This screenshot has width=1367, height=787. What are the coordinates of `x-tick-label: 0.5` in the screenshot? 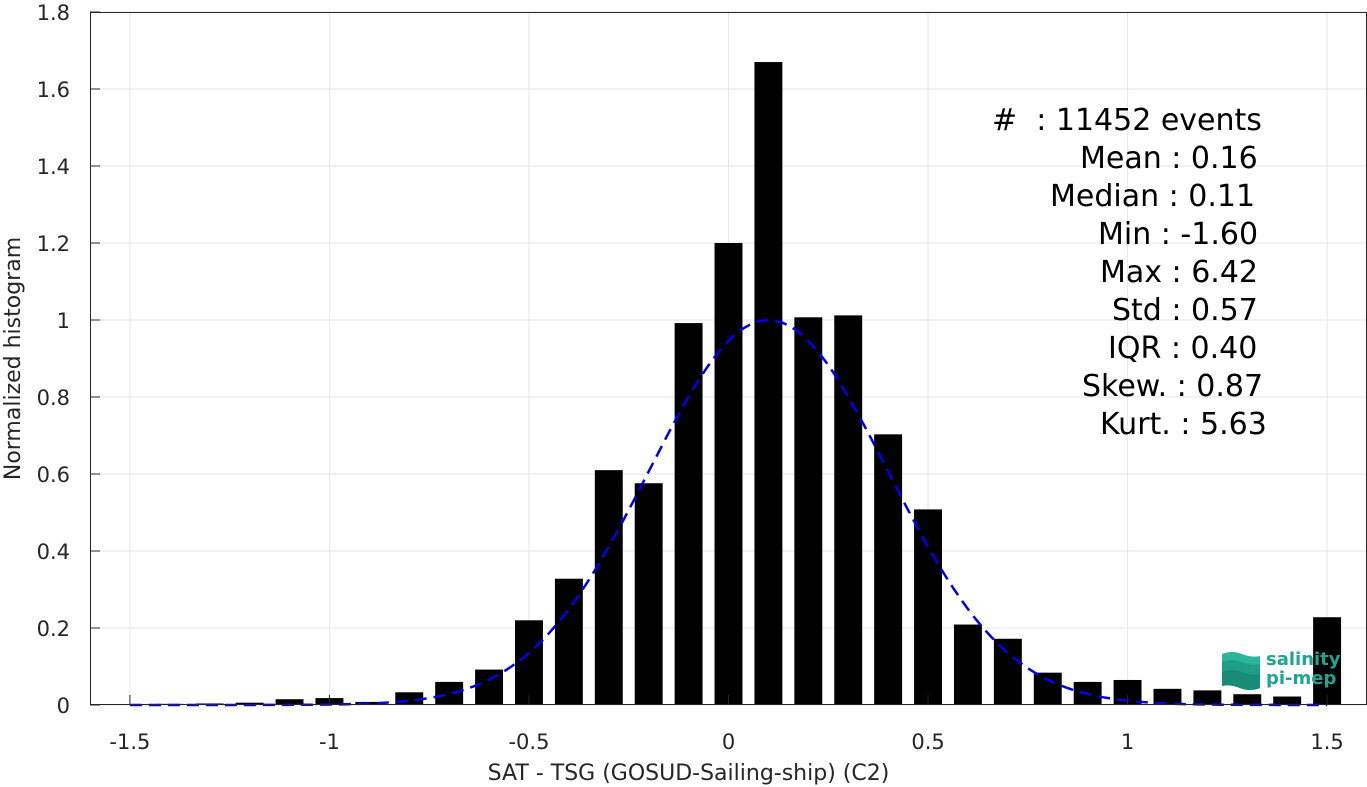 It's located at (927, 742).